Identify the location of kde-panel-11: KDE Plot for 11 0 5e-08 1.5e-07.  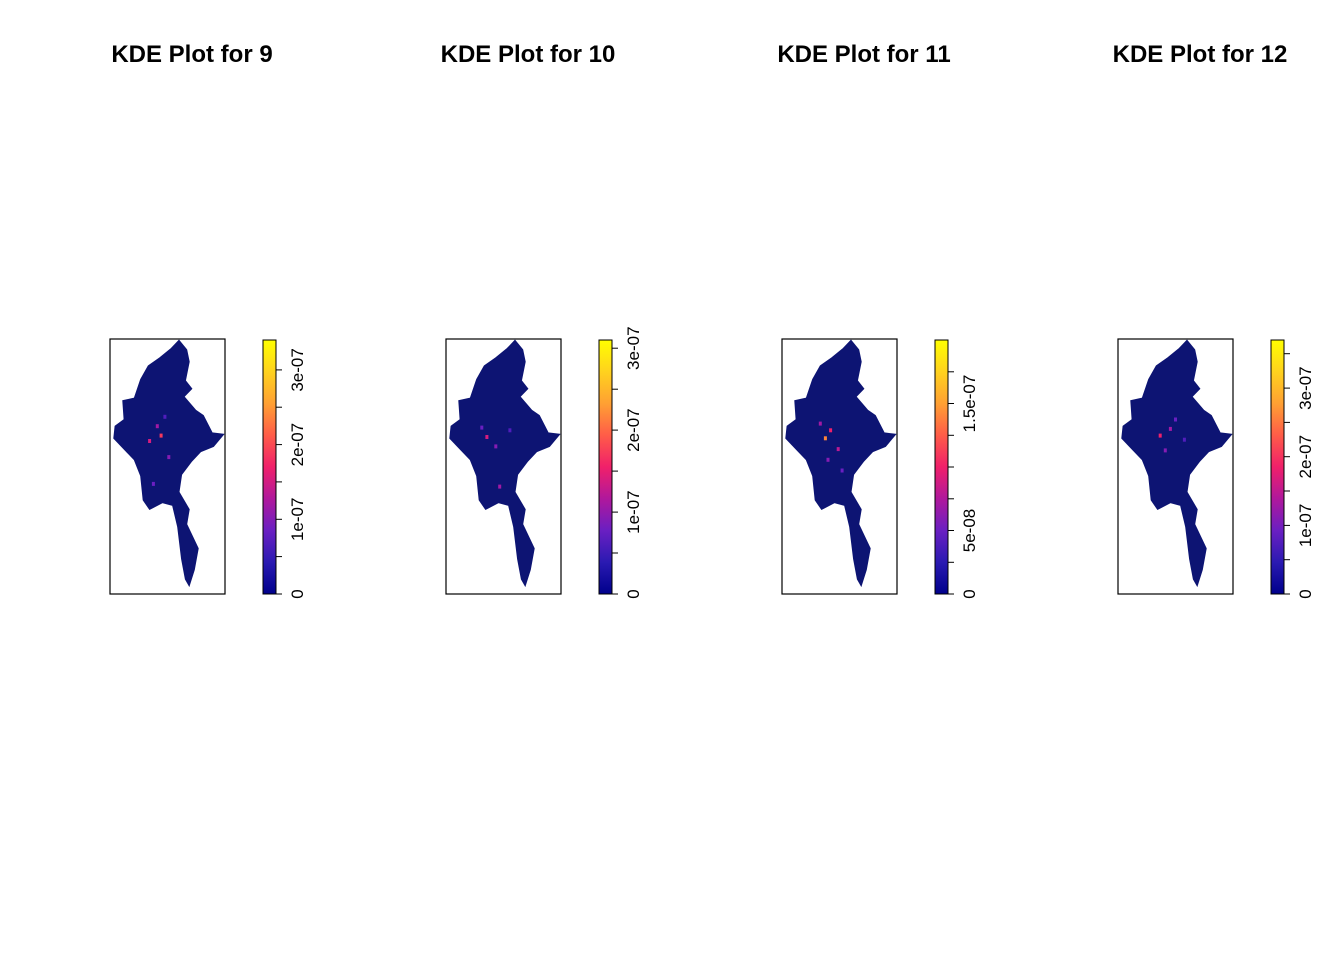
(878, 320).